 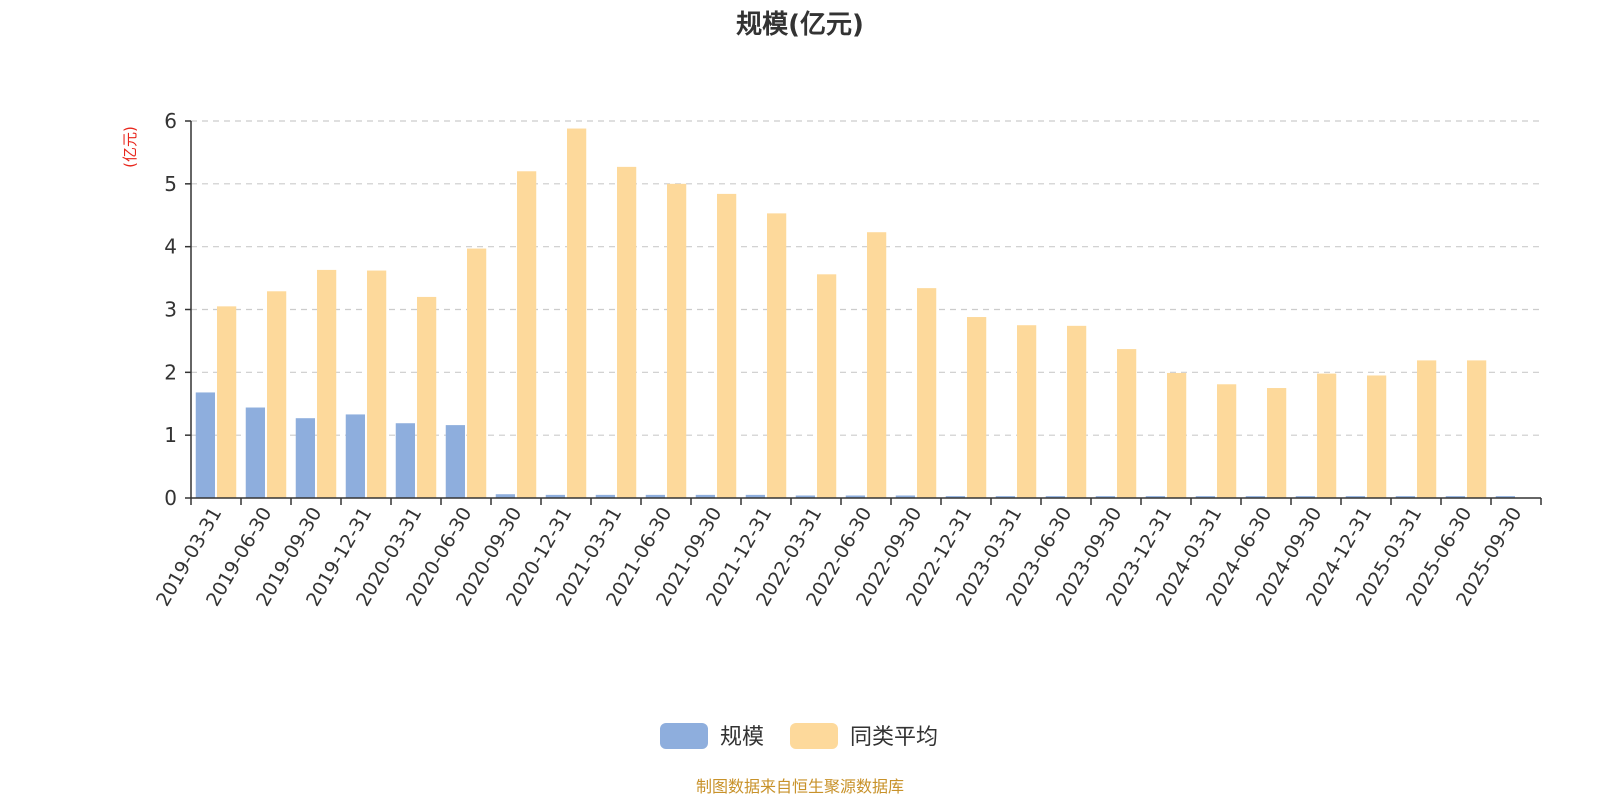 What do you see at coordinates (894, 737) in the screenshot?
I see `legend-label-category-average: 同类平均` at bounding box center [894, 737].